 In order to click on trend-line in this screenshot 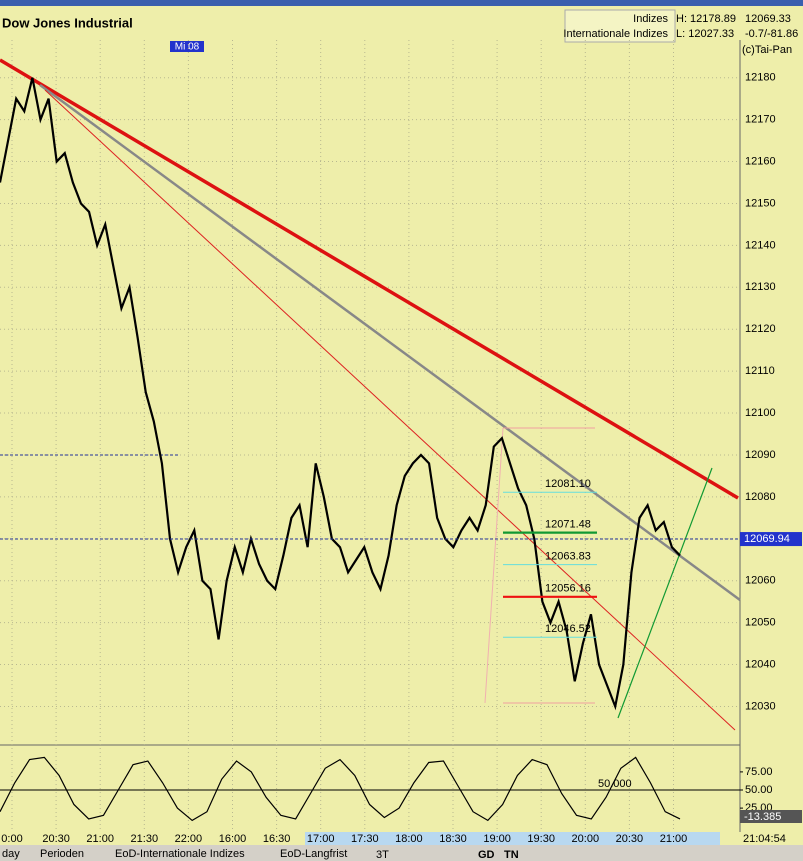, I will do `click(665, 593)`.